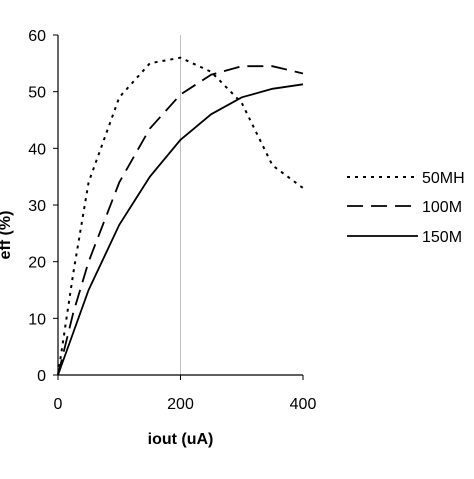  I want to click on y-tick-label-3: 30, so click(37, 206).